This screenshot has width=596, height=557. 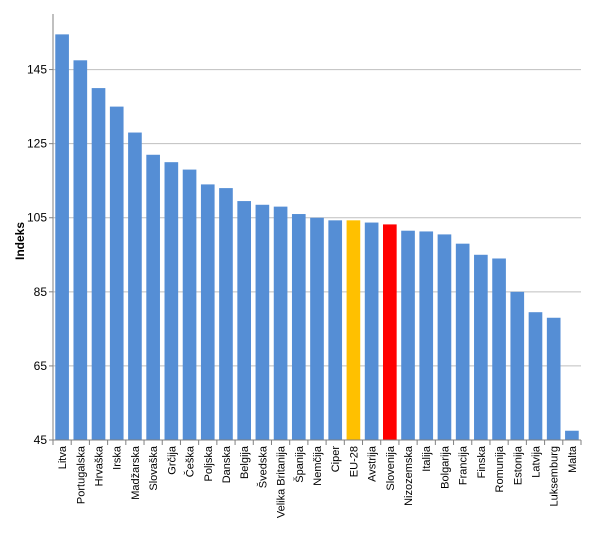 I want to click on x-tick-label: Češka, so click(x=190, y=461).